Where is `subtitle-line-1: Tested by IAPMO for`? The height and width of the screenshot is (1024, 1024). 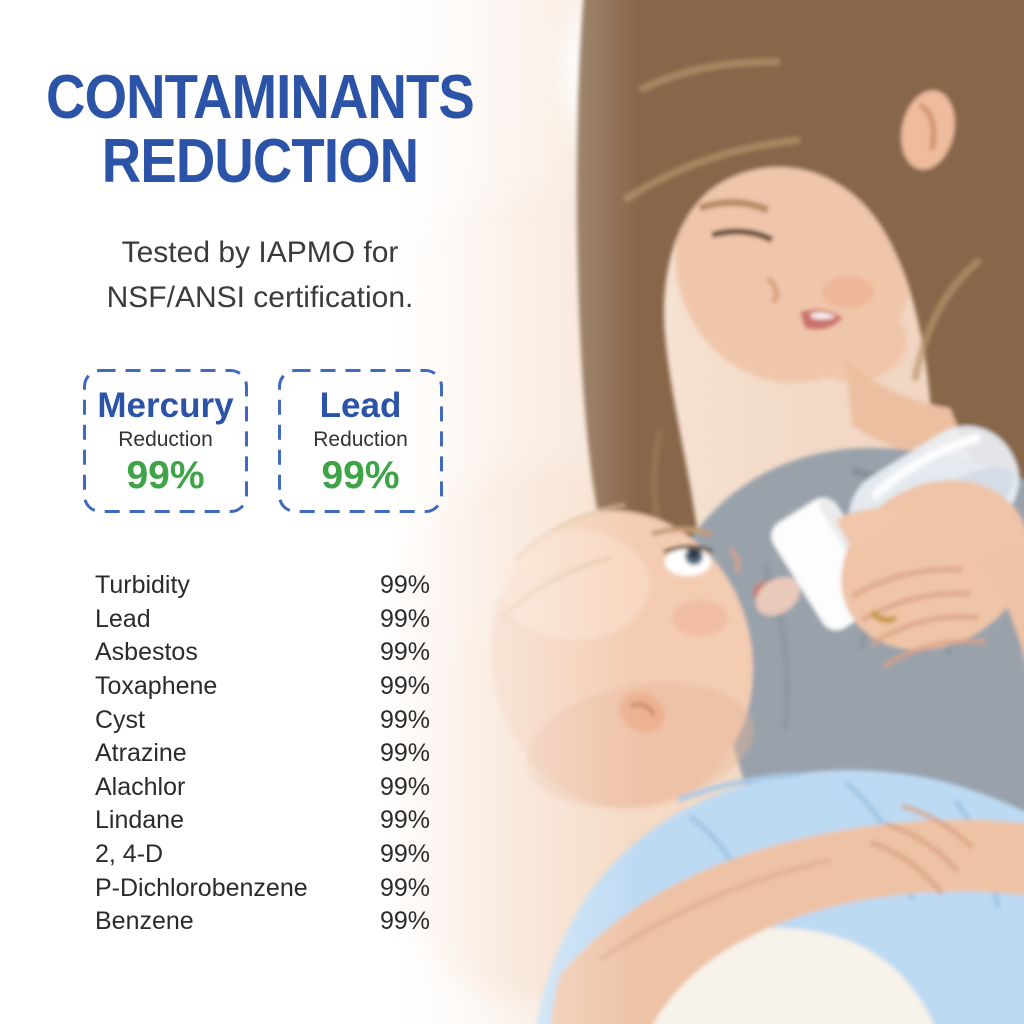
subtitle-line-1: Tested by IAPMO for is located at coordinates (260, 252).